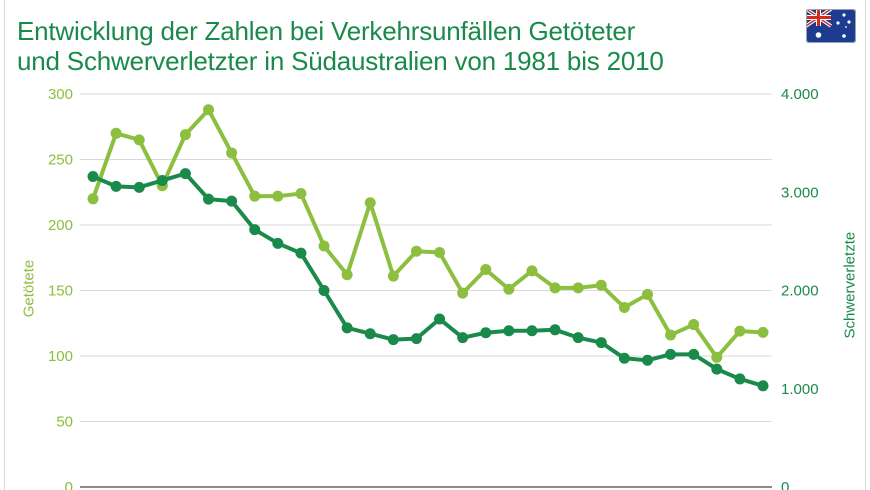 The height and width of the screenshot is (490, 870). I want to click on y-tick-right-label: 2.000, so click(800, 291).